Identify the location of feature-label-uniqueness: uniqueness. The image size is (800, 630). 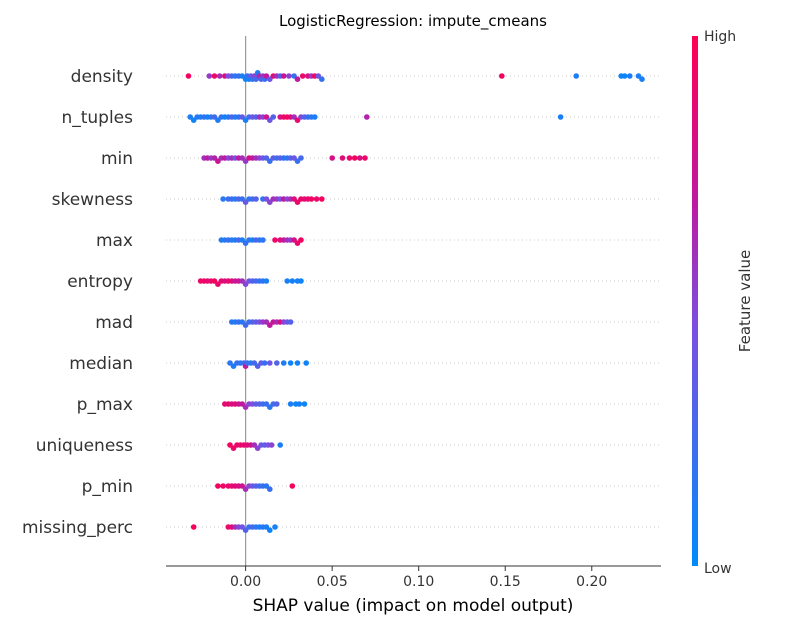
(84, 446).